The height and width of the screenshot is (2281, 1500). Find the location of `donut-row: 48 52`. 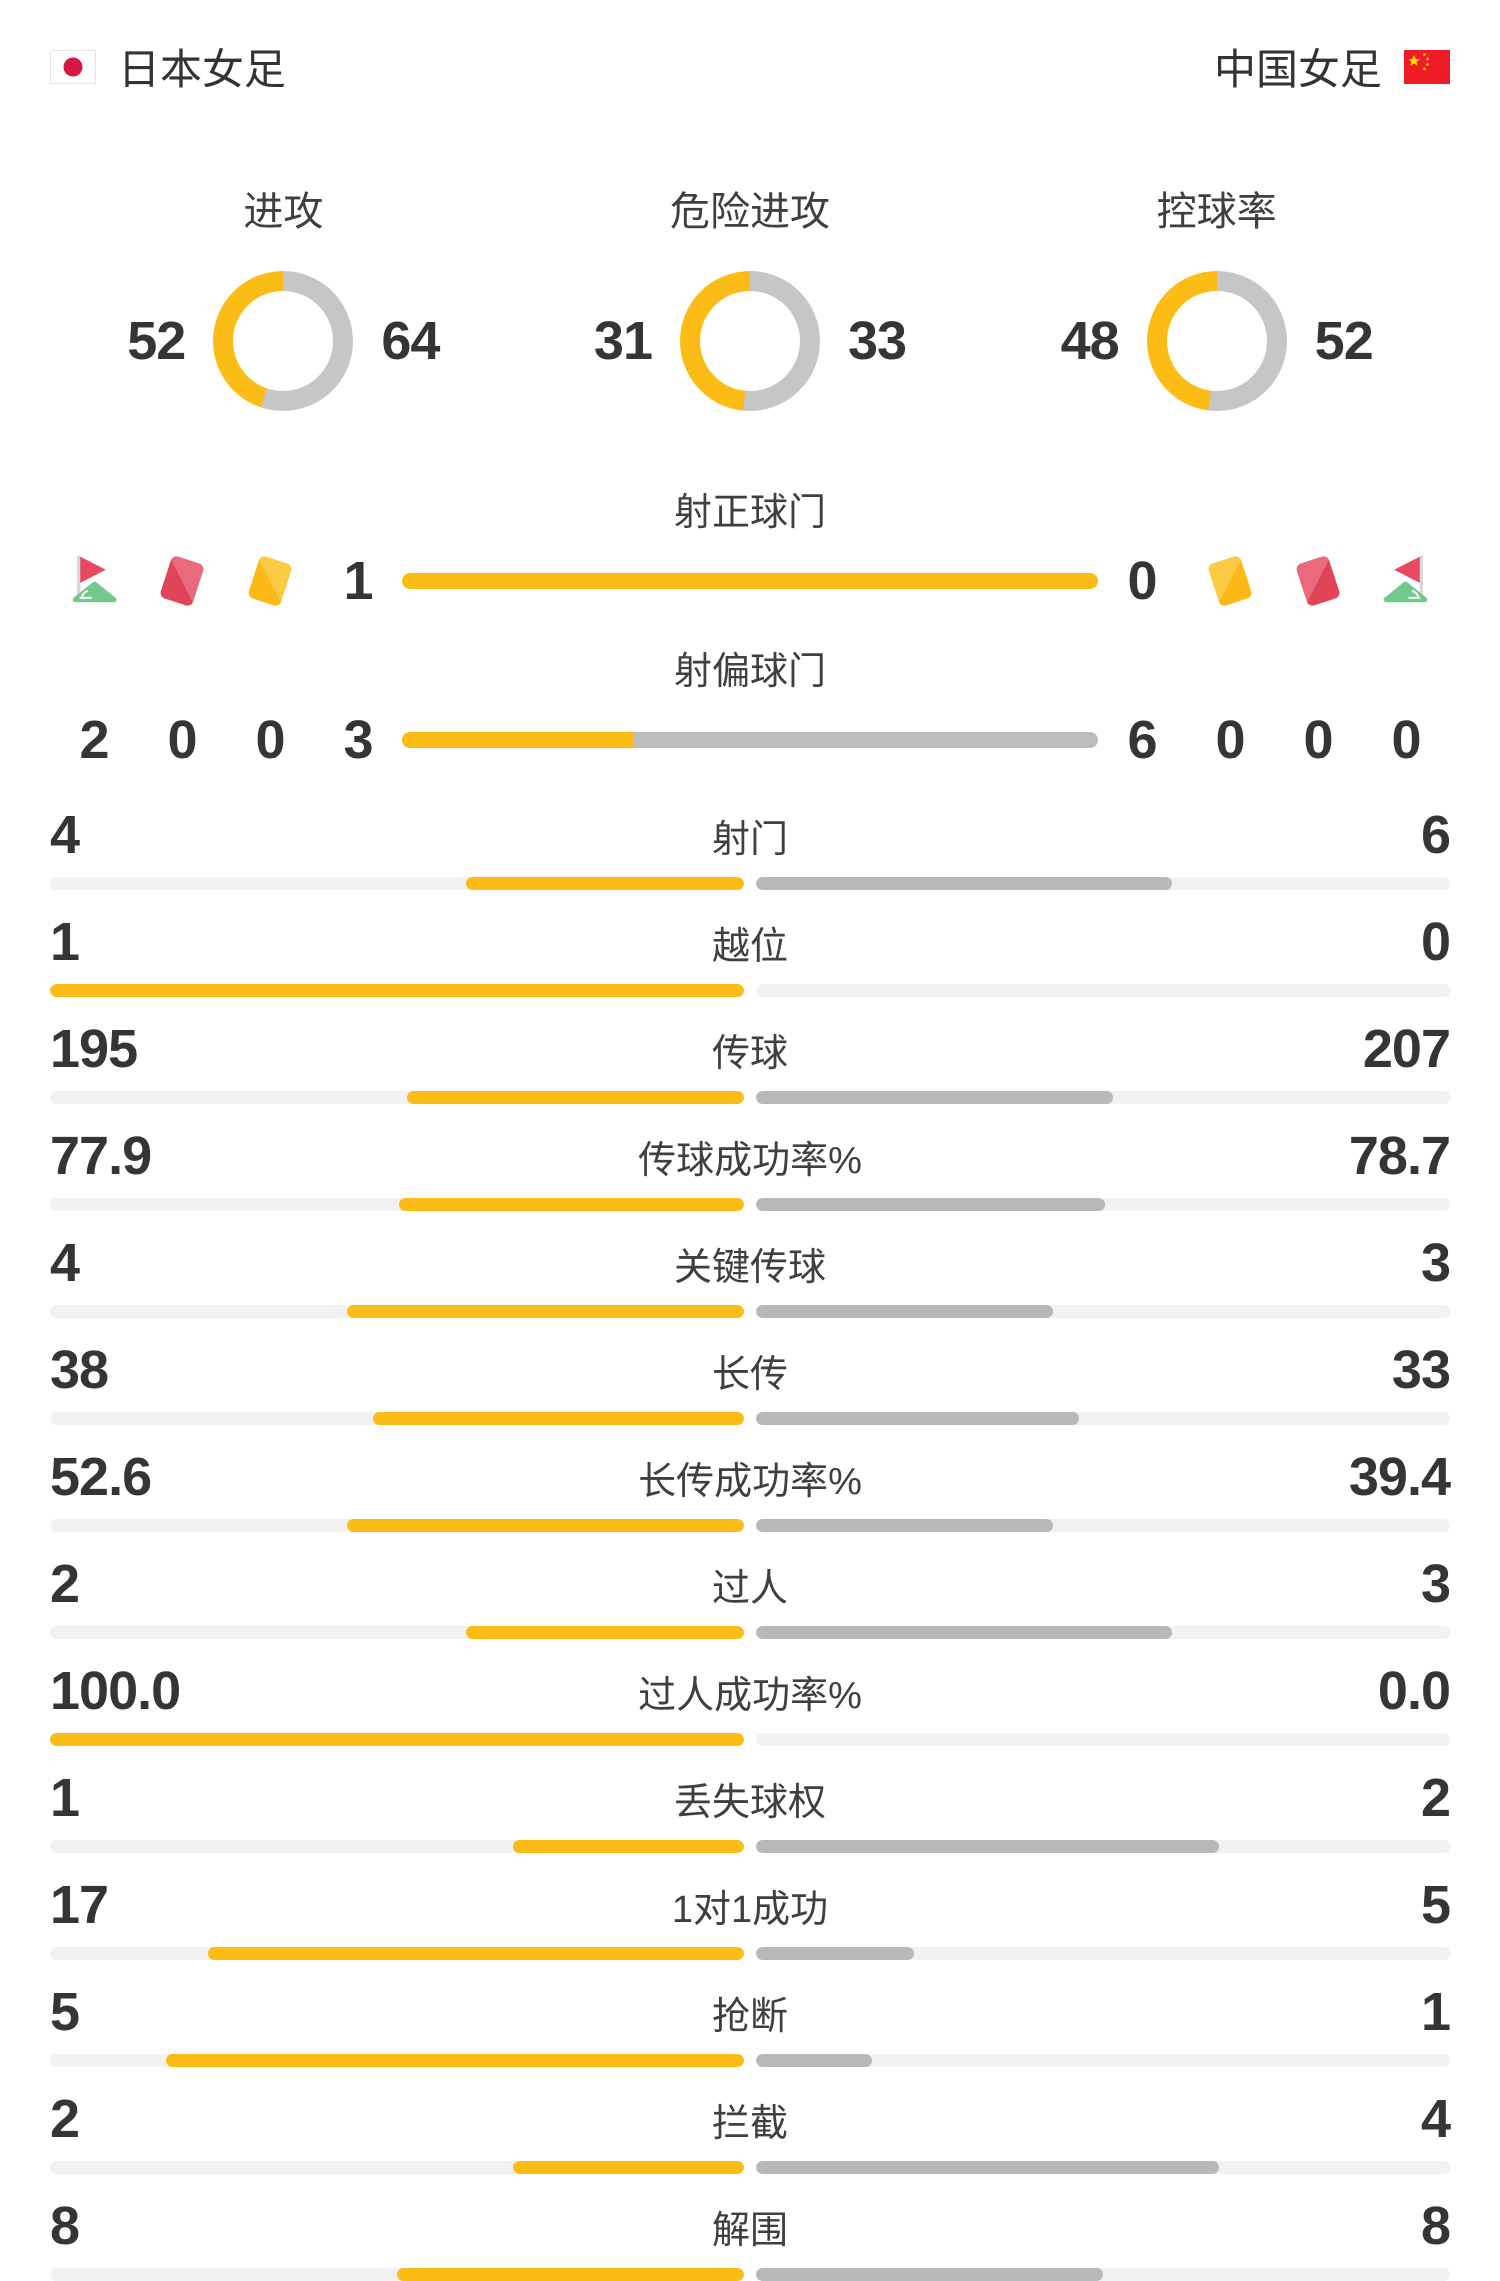

donut-row: 48 52 is located at coordinates (1217, 341).